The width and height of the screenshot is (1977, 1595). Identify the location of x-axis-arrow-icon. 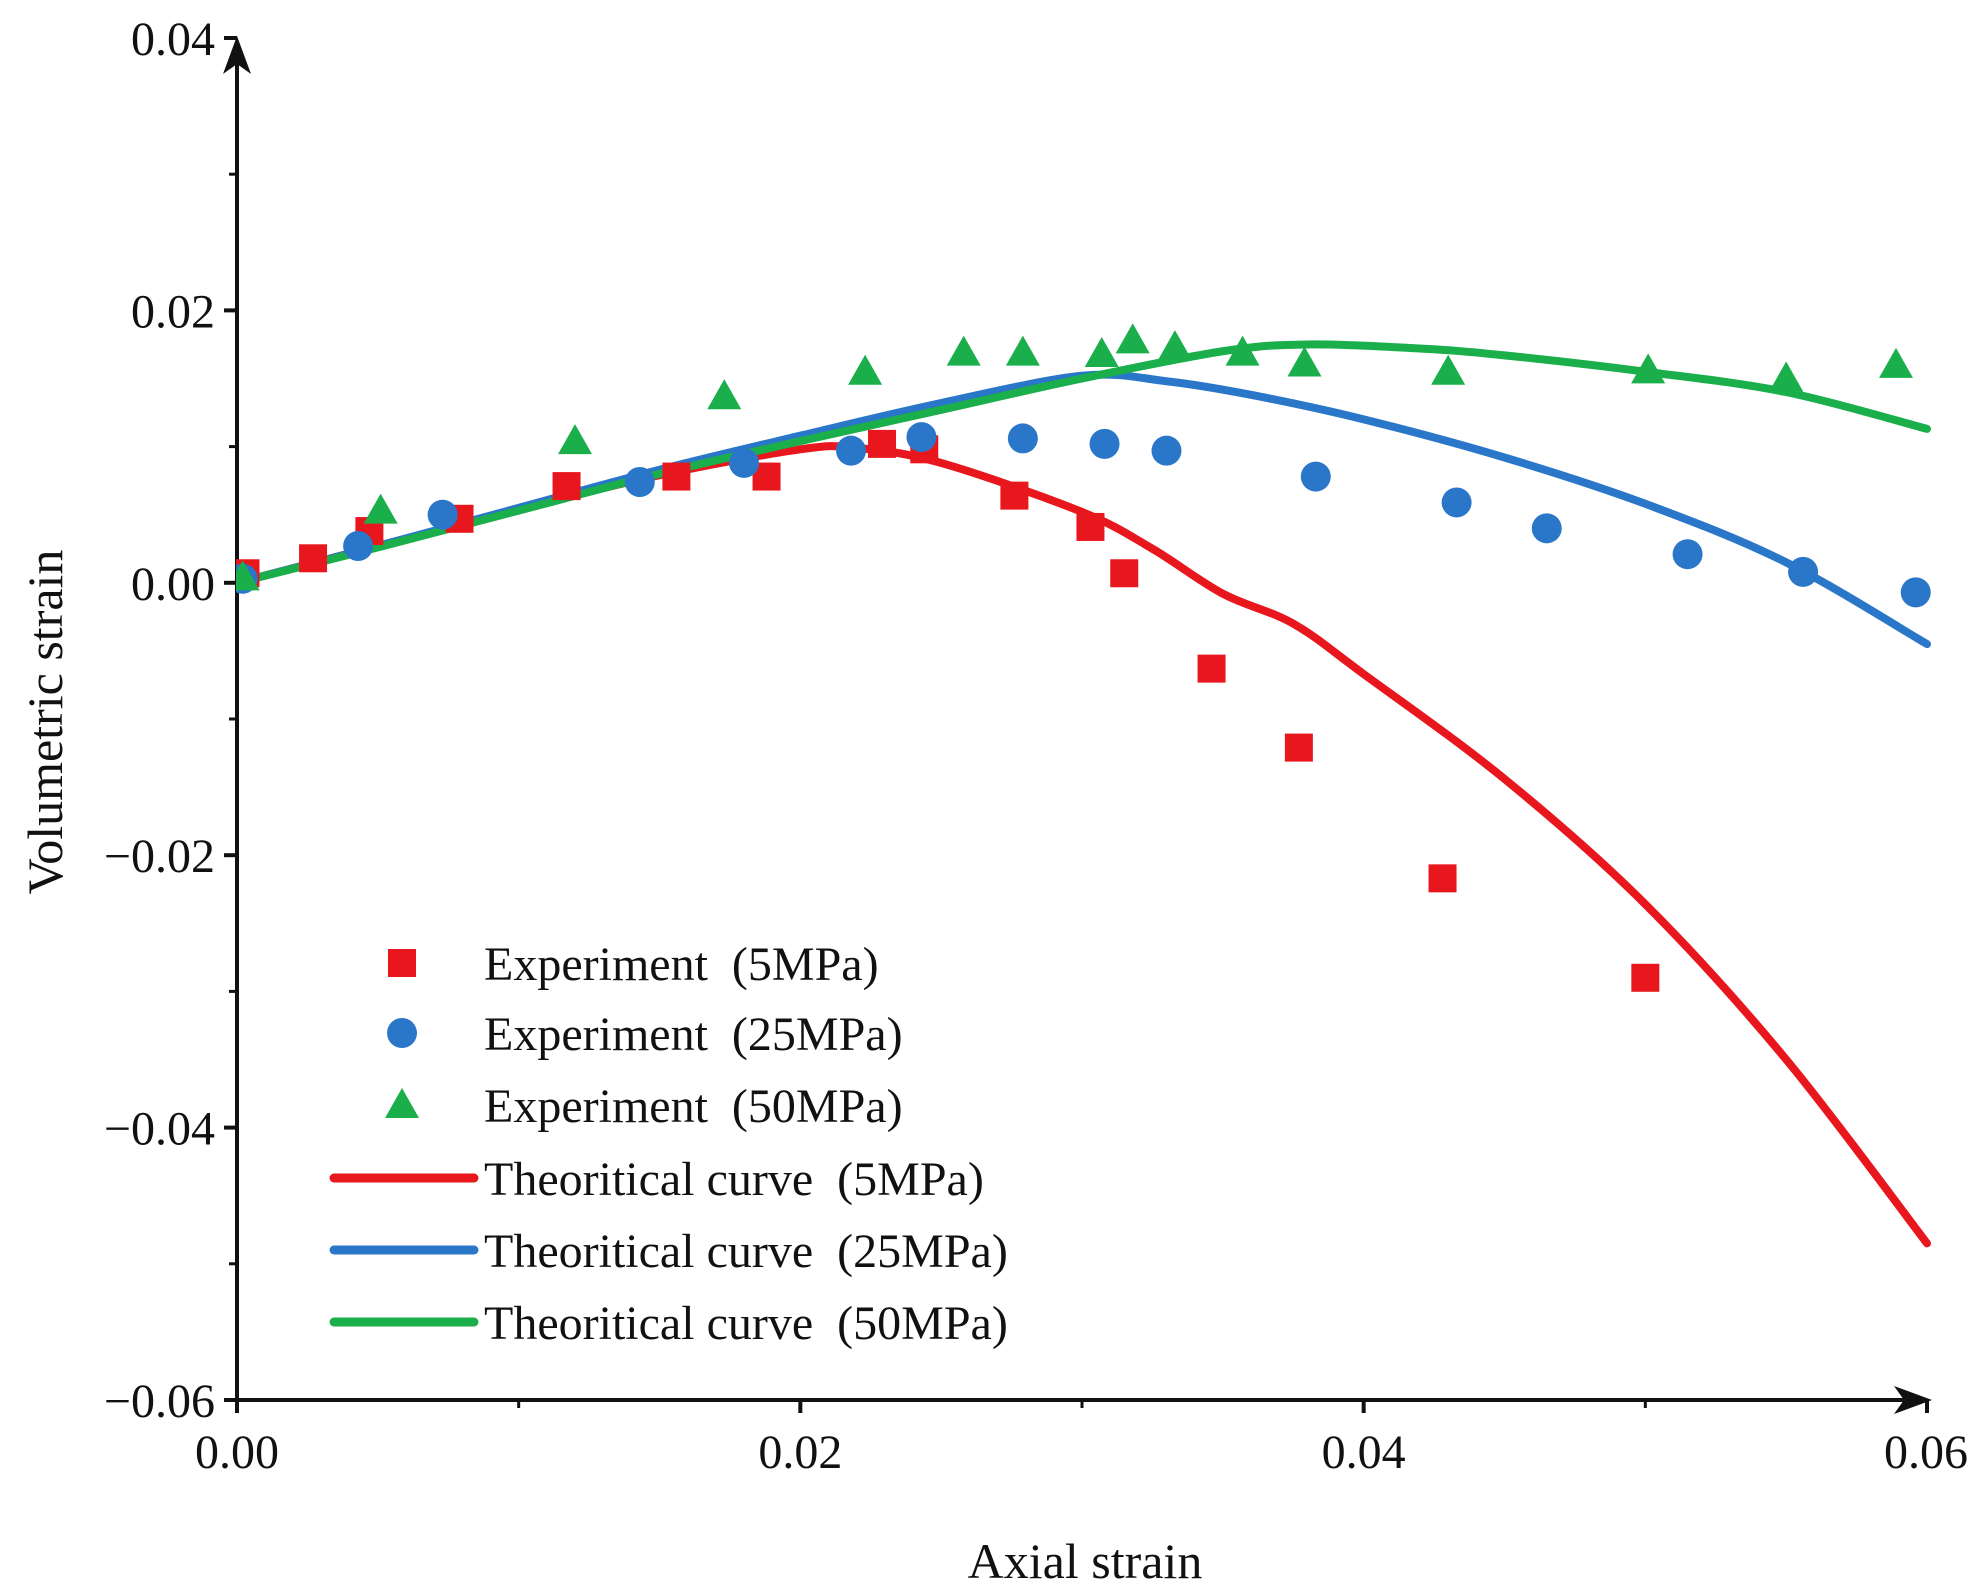
(1913, 1400).